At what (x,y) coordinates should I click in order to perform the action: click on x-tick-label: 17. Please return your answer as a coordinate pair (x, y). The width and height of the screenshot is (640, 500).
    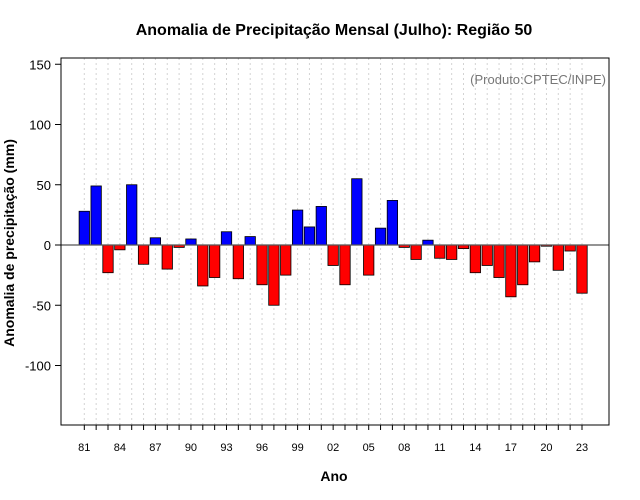
    Looking at the image, I should click on (511, 448).